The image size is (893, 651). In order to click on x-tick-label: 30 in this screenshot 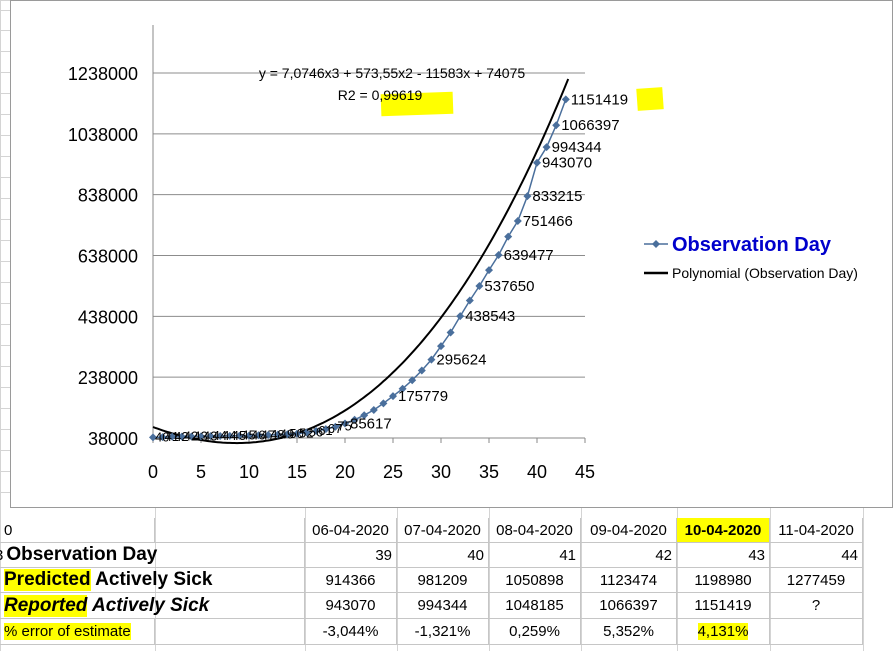, I will do `click(441, 472)`.